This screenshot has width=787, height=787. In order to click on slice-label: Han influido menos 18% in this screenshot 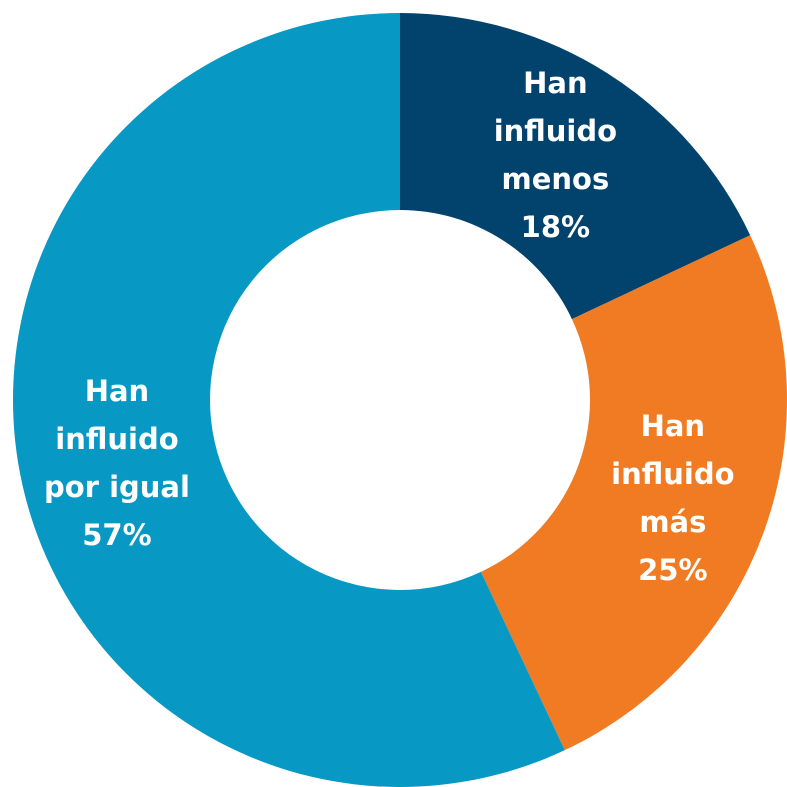, I will do `click(555, 155)`.